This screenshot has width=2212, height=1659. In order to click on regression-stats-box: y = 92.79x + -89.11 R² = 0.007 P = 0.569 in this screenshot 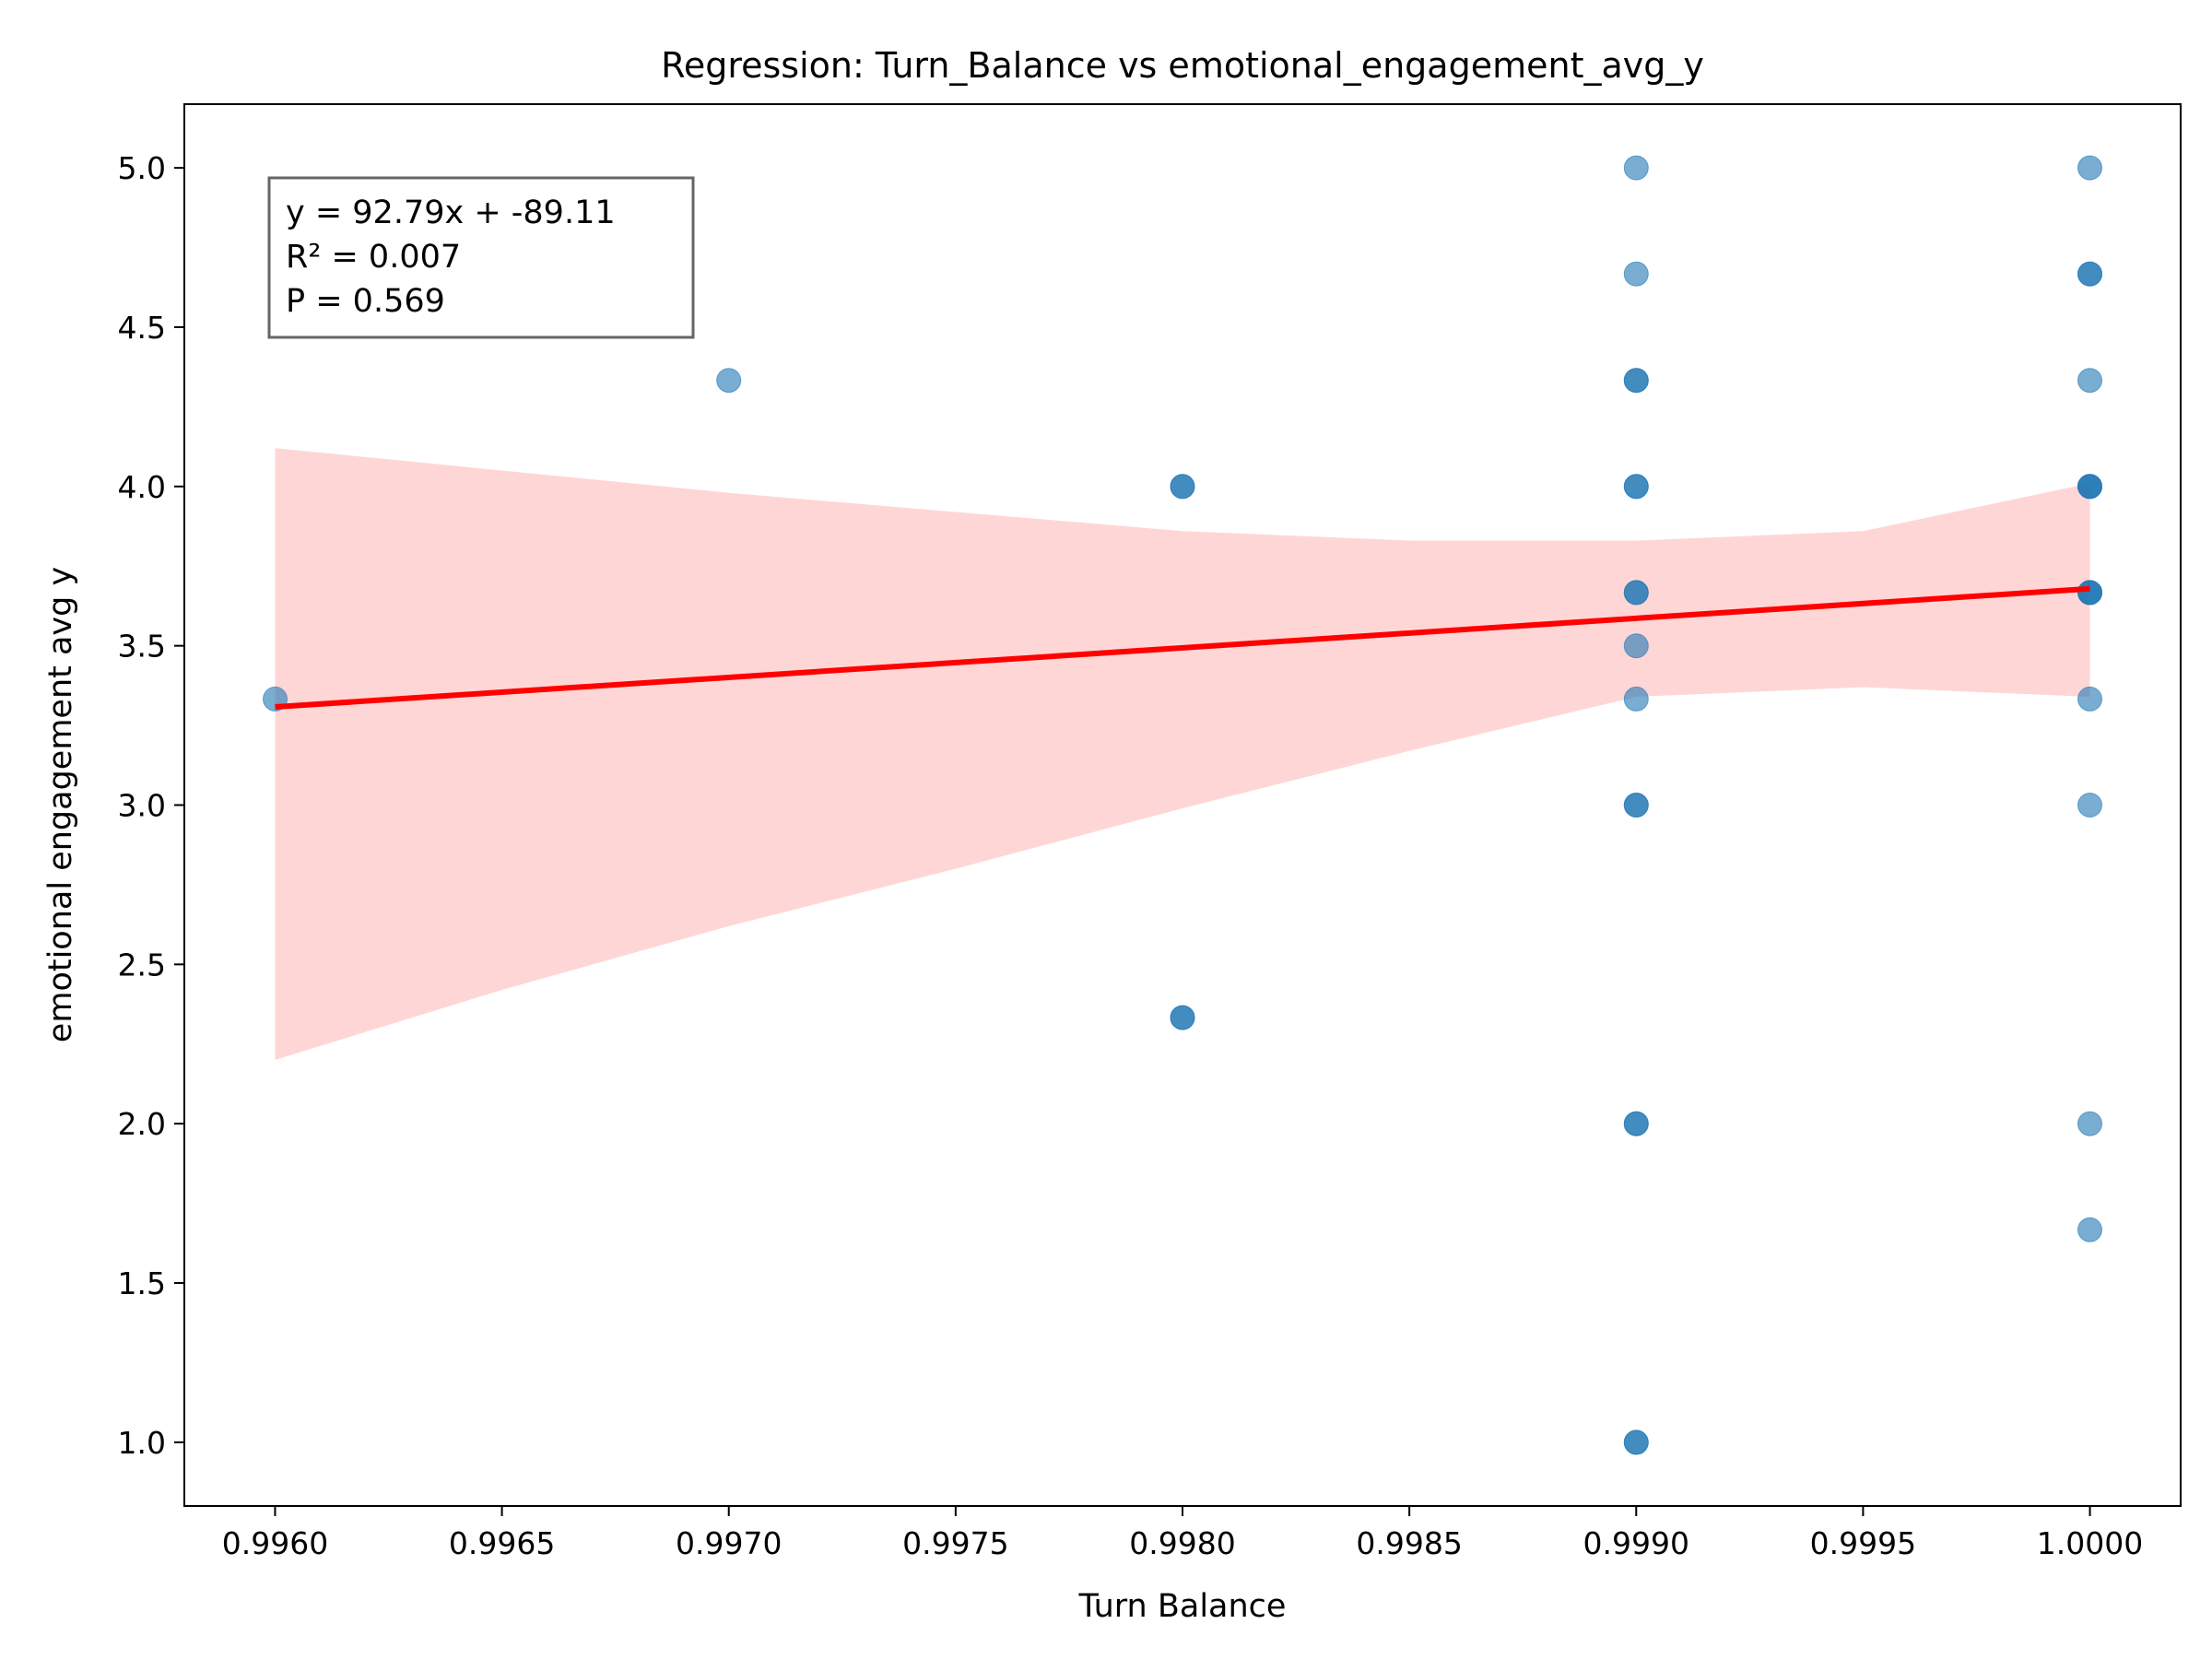, I will do `click(481, 257)`.